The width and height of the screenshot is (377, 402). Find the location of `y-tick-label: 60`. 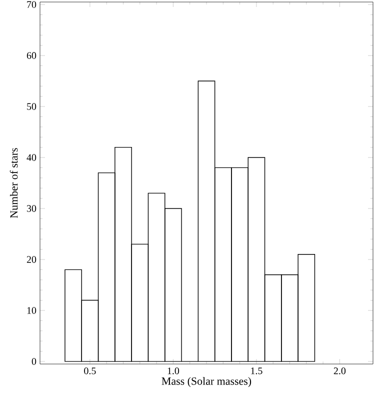

y-tick-label: 60 is located at coordinates (31, 55).